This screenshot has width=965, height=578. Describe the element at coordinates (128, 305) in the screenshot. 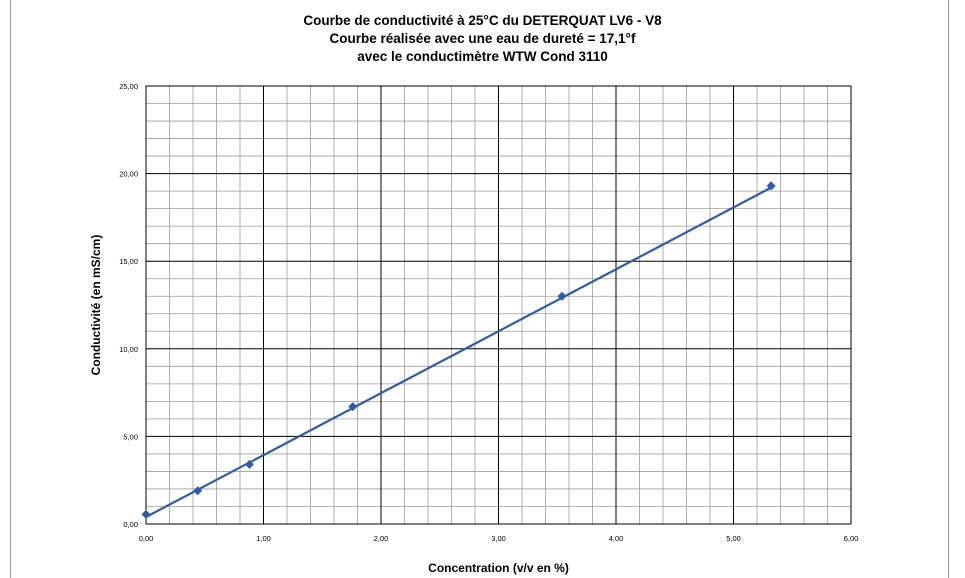

I see `y-tick-labels: 0,00 5,00 10,00 15,00 20,00 25,00` at that location.